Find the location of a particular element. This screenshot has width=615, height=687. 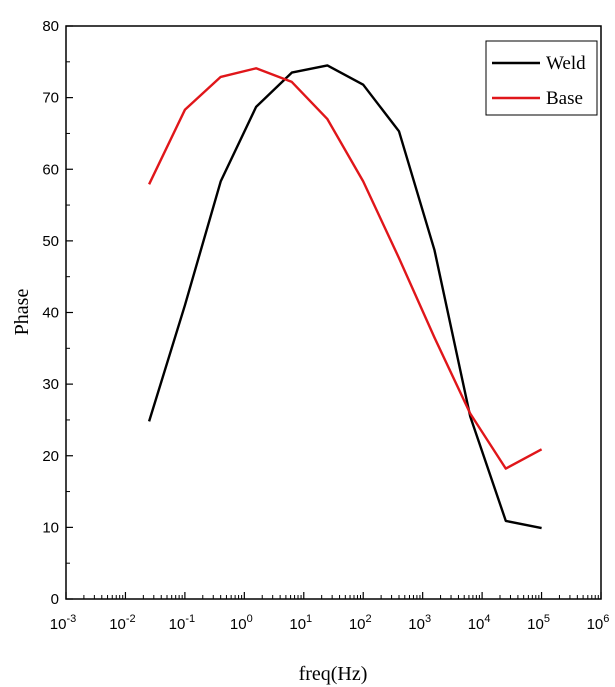

y-tick-label: 30 is located at coordinates (50, 384).